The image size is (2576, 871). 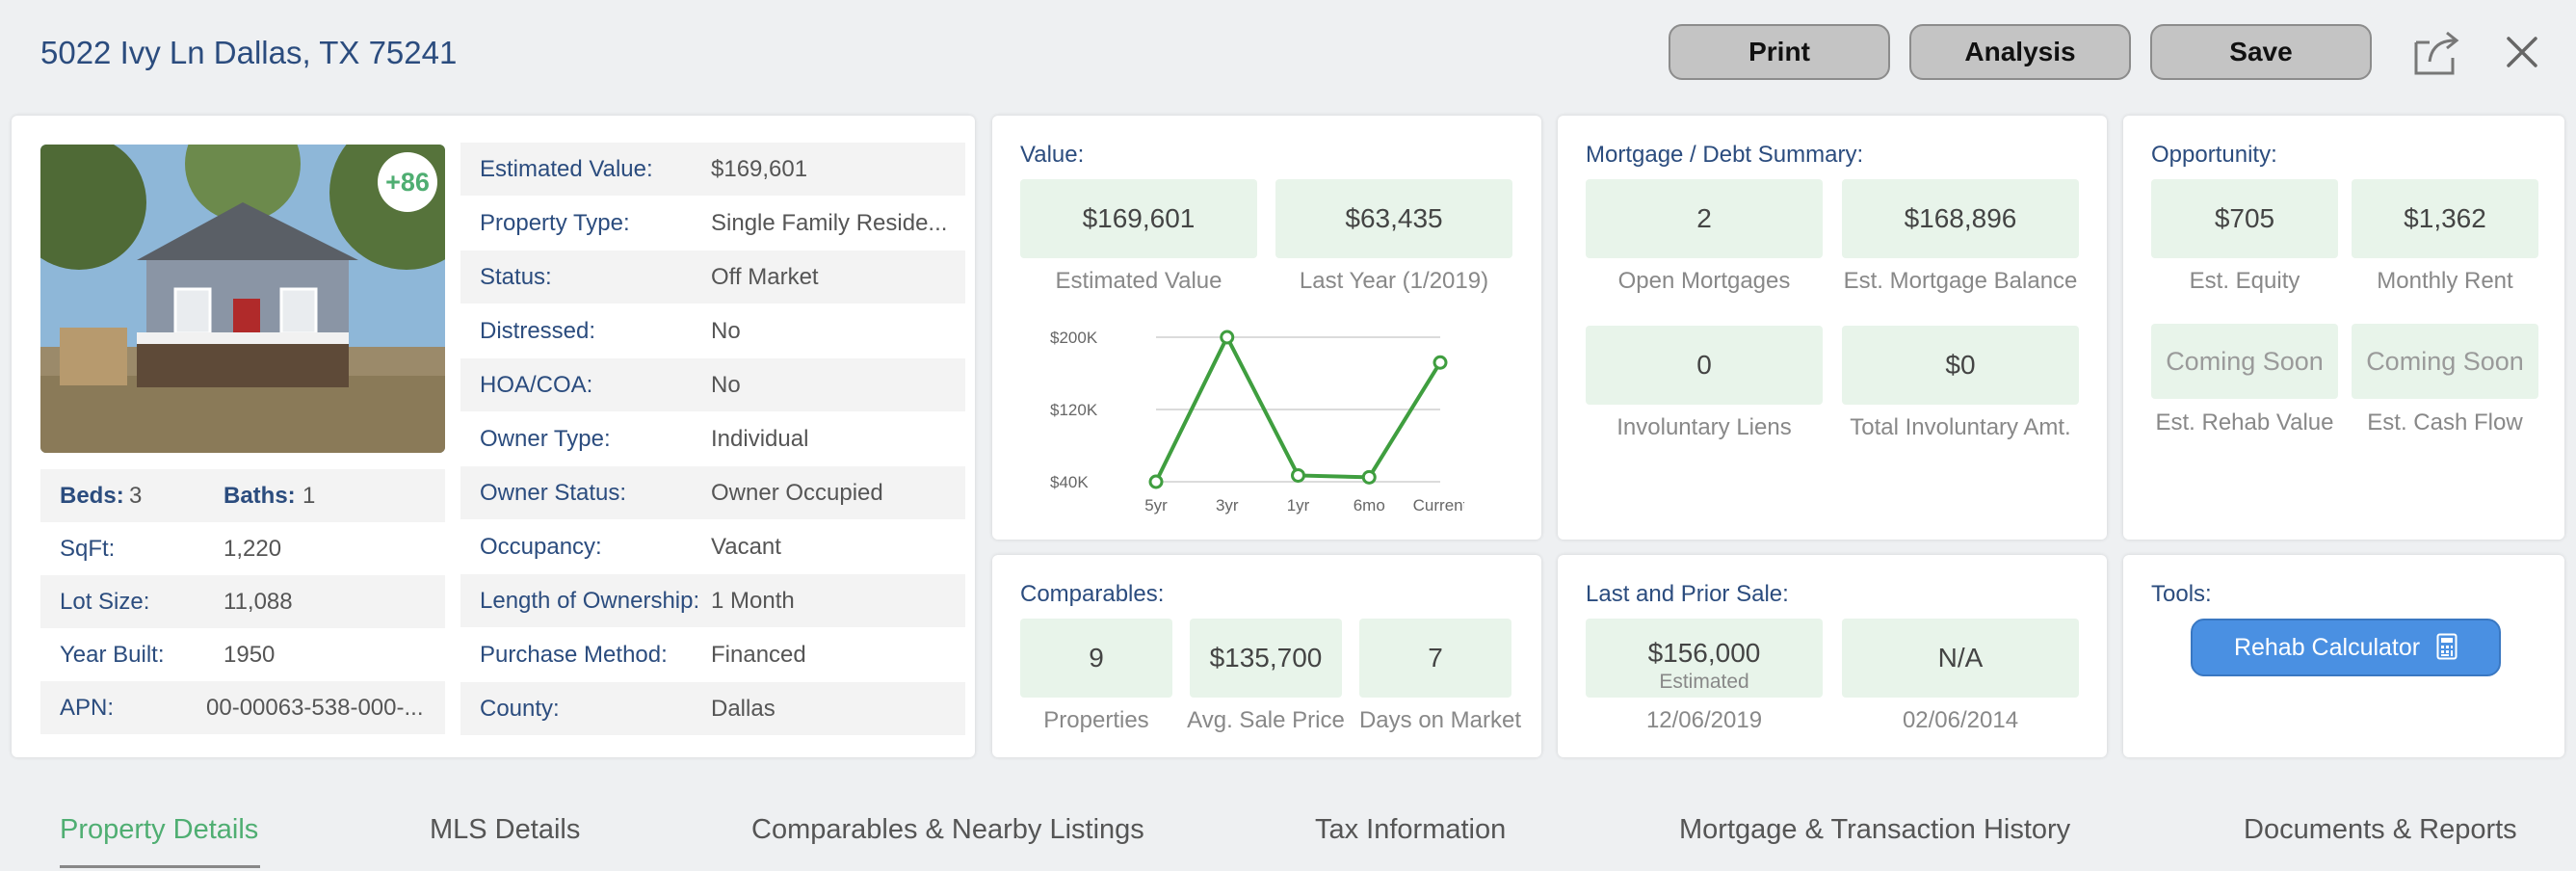 What do you see at coordinates (1961, 659) in the screenshot?
I see `prior-sale-stat: N/A` at bounding box center [1961, 659].